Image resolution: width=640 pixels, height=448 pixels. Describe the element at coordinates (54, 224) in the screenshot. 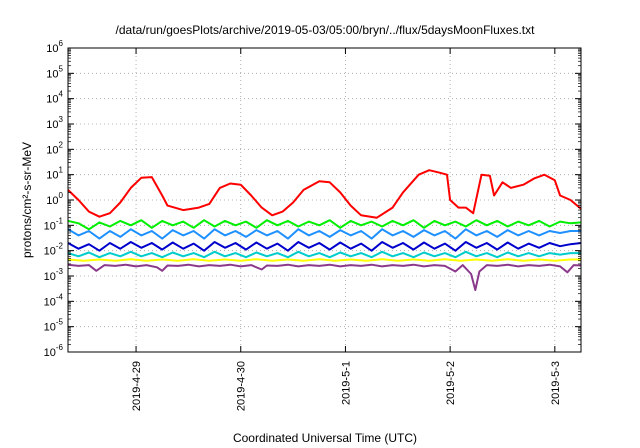

I see `y-tick-label: 10⁻¹` at that location.